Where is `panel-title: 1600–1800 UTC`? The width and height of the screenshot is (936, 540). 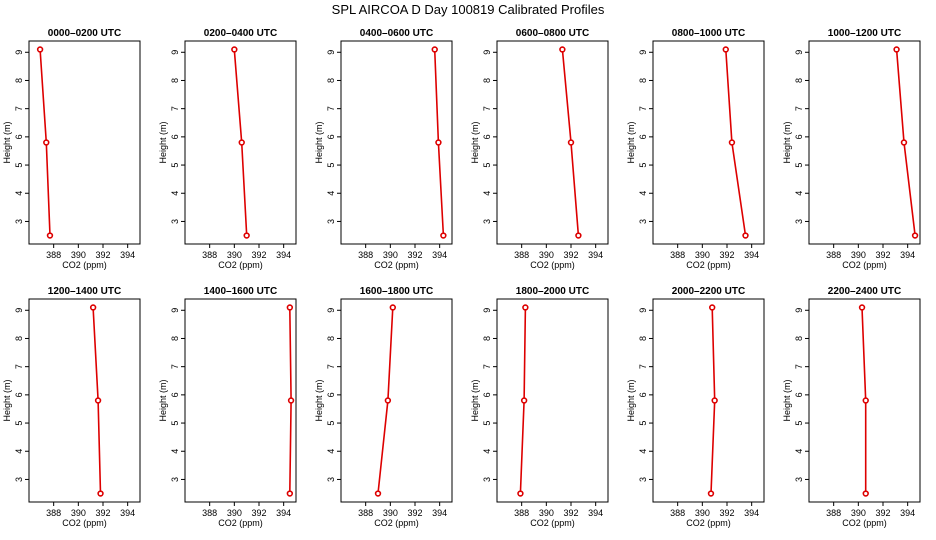 panel-title: 1600–1800 UTC is located at coordinates (396, 291).